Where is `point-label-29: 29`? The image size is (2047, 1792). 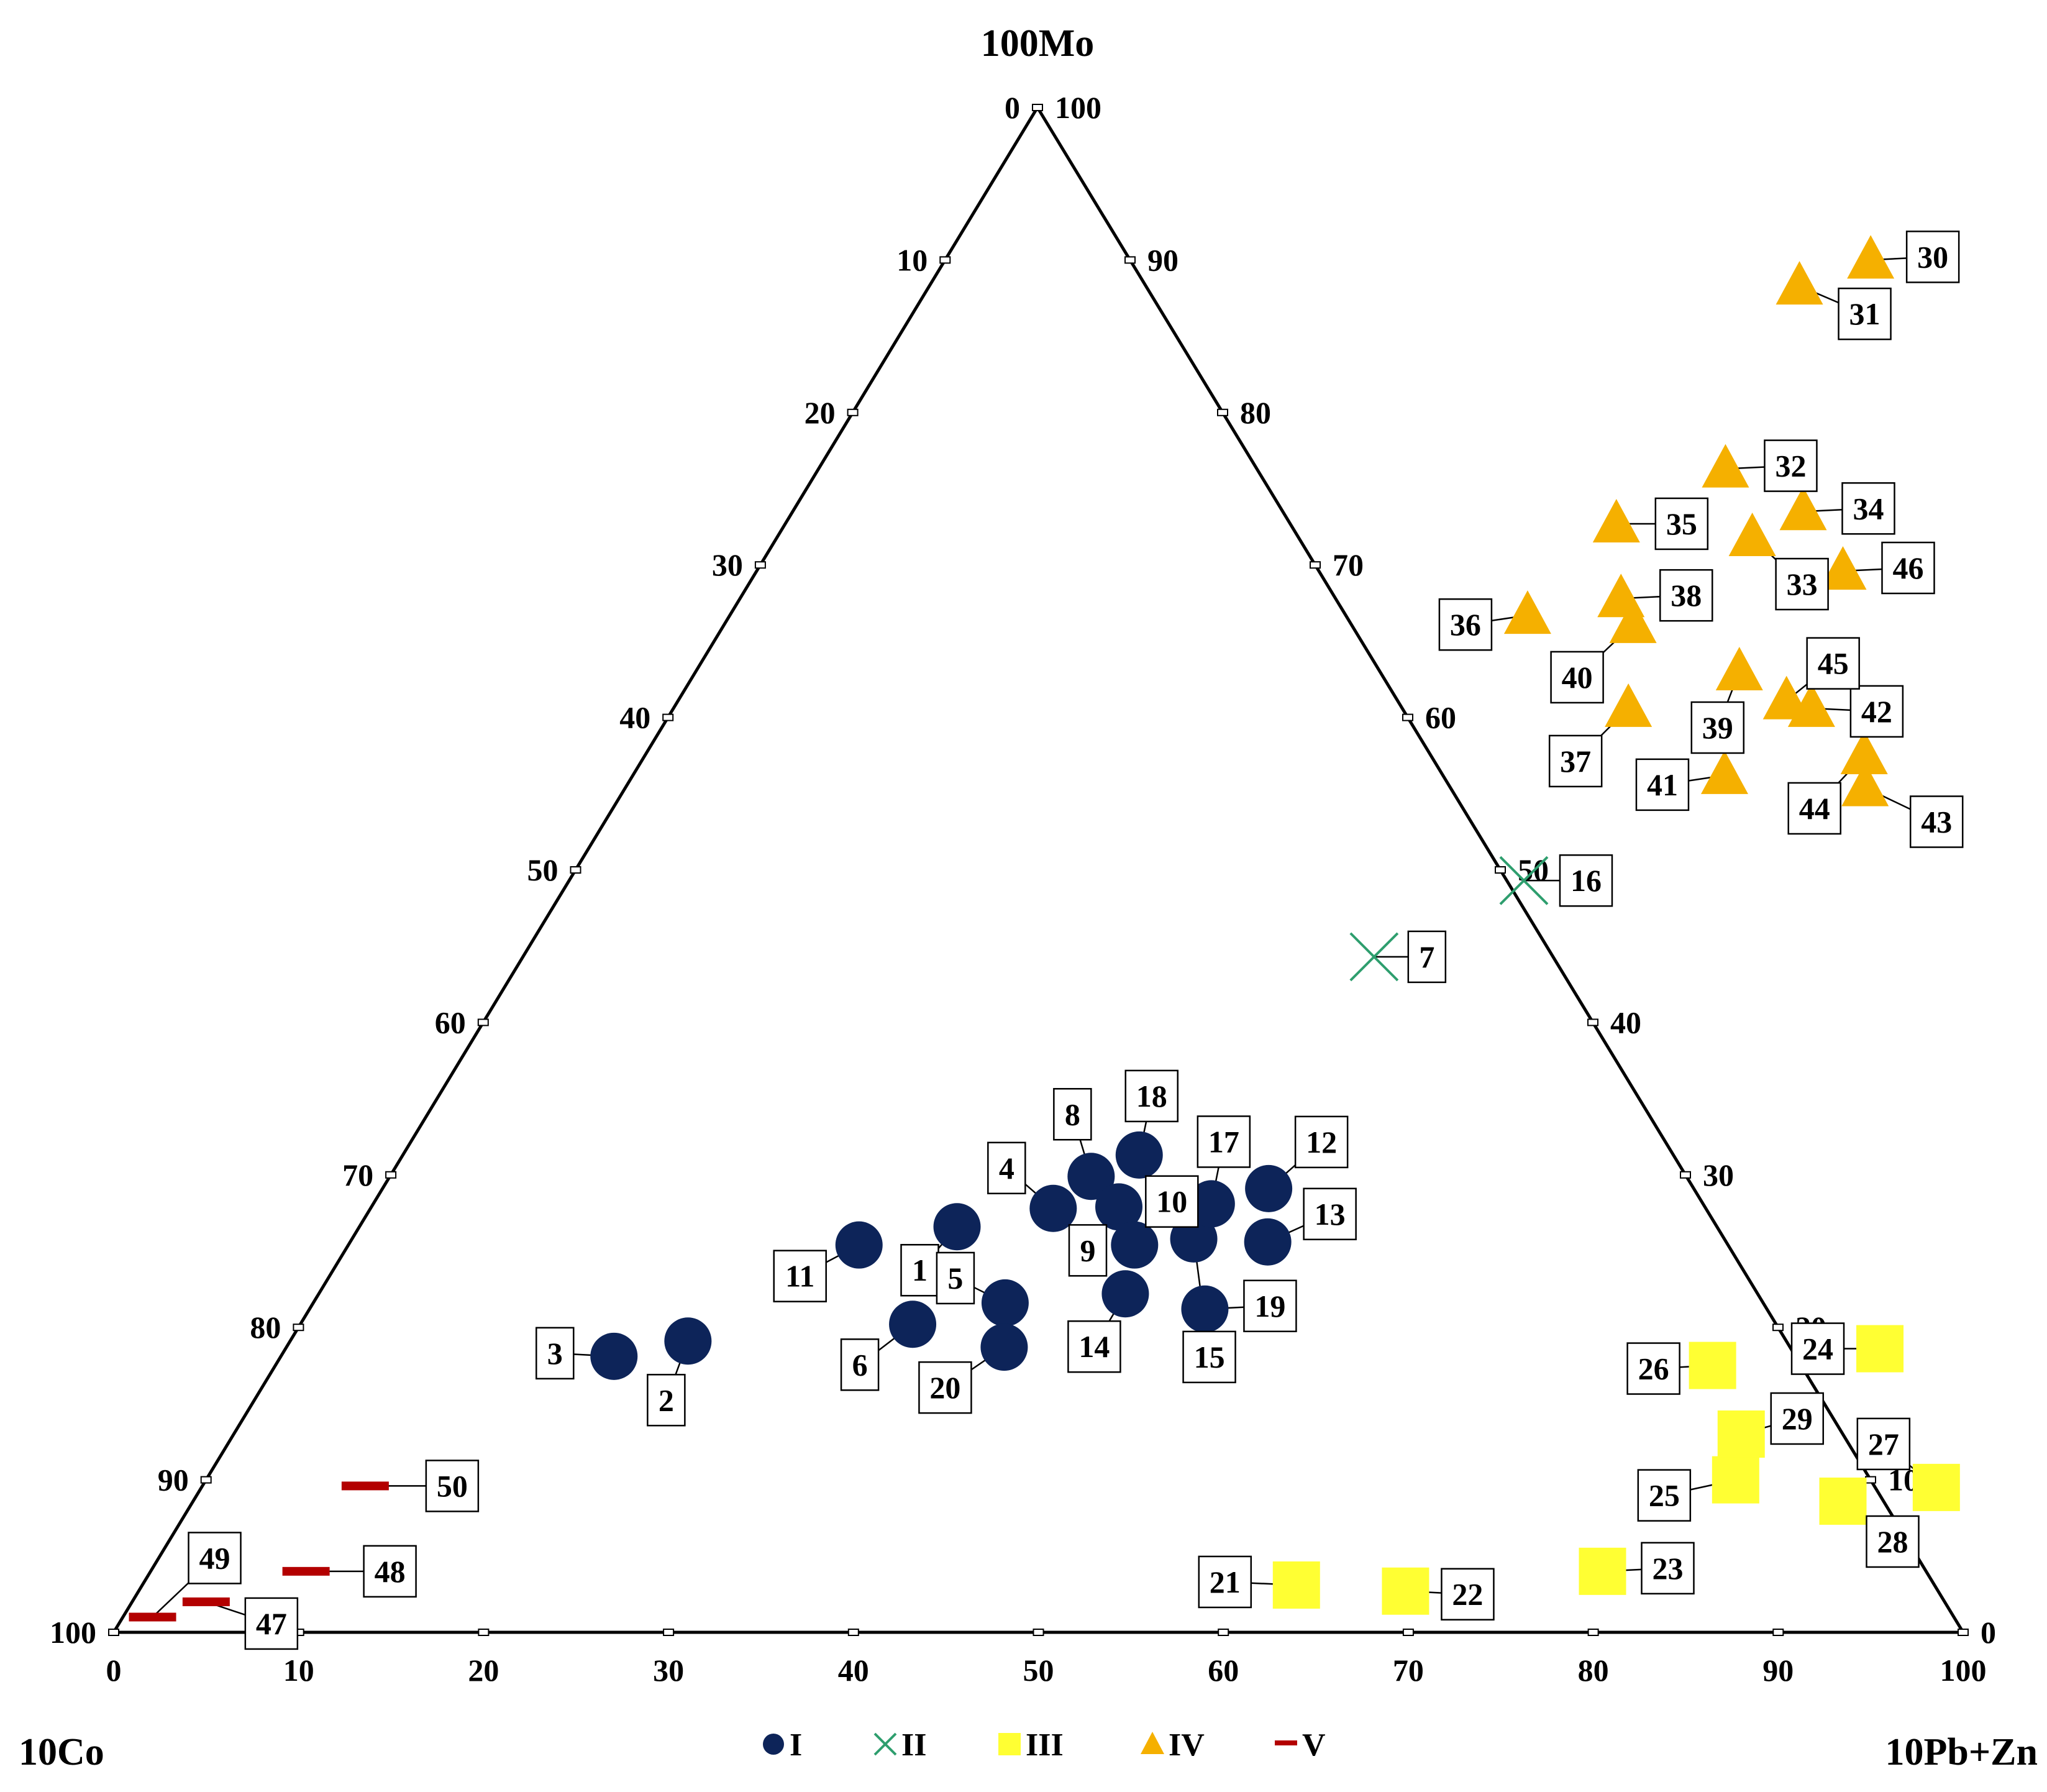
point-label-29: 29 is located at coordinates (1797, 1418).